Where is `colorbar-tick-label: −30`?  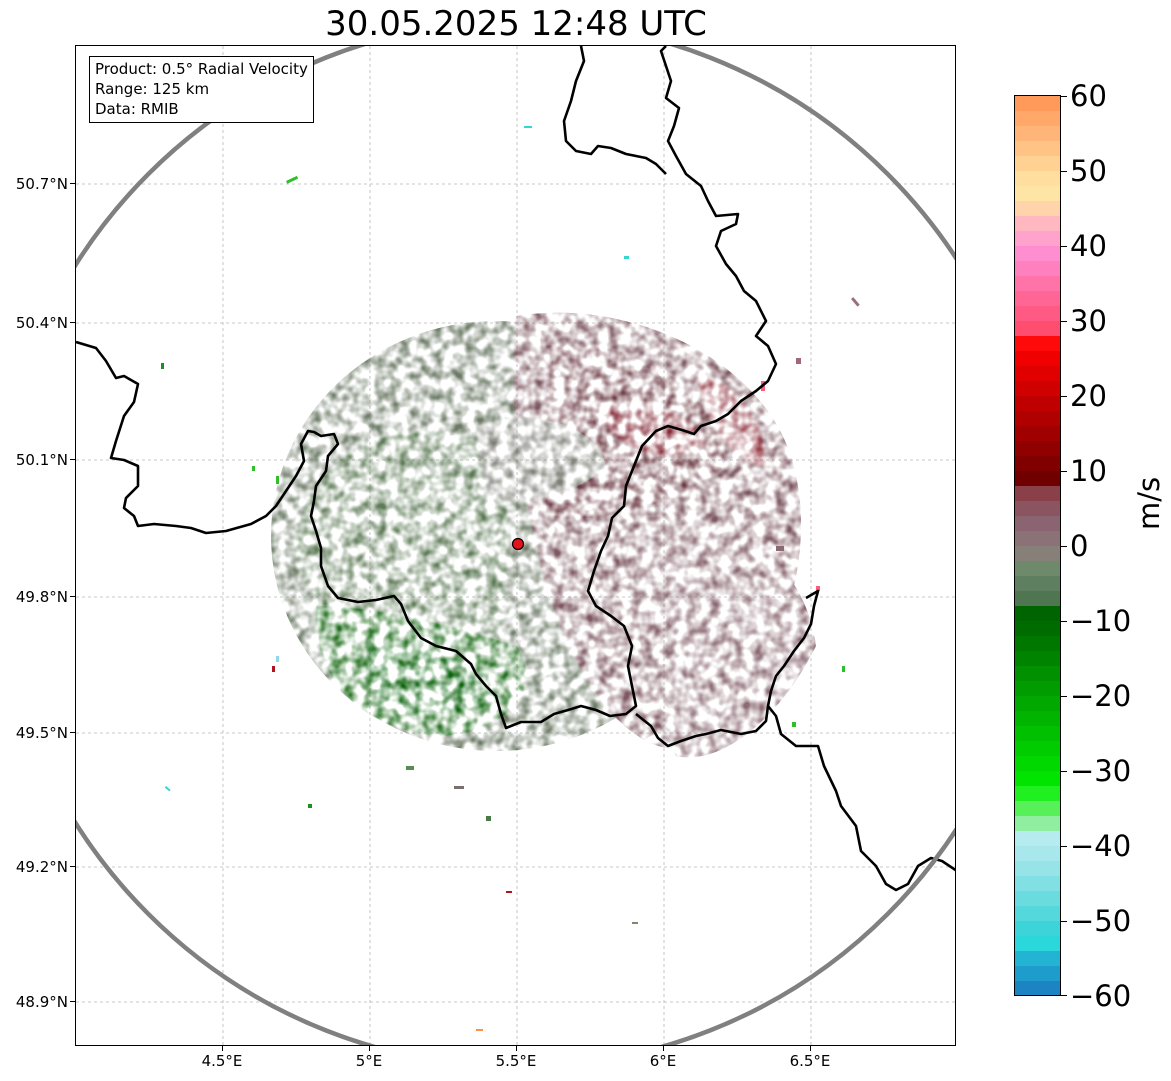 colorbar-tick-label: −30 is located at coordinates (1101, 771).